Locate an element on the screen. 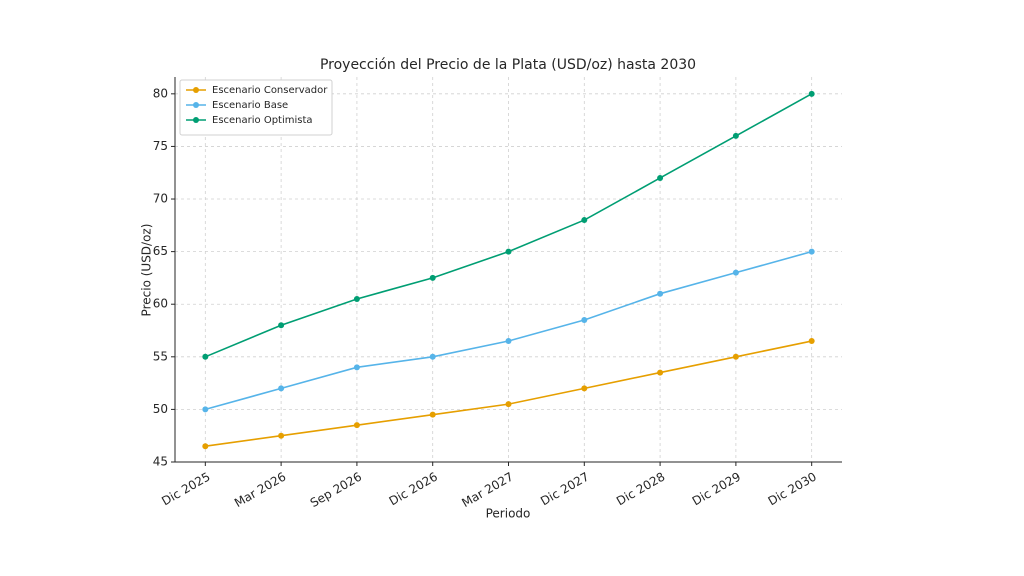 The height and width of the screenshot is (576, 1024). legend-label: Escenario Base is located at coordinates (250, 105).